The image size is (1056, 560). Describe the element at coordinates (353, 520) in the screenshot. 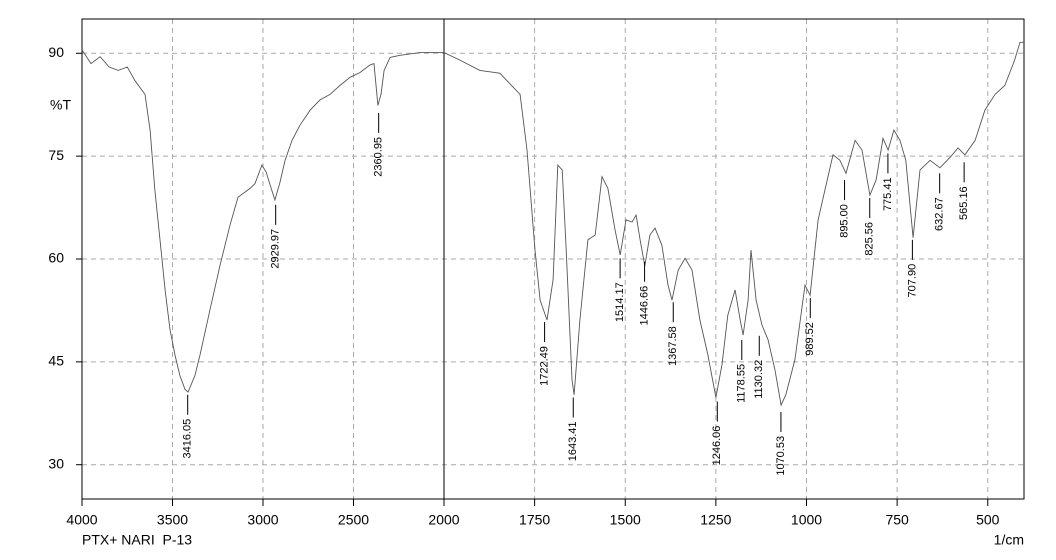

I see `x-tick-label: 2500` at that location.